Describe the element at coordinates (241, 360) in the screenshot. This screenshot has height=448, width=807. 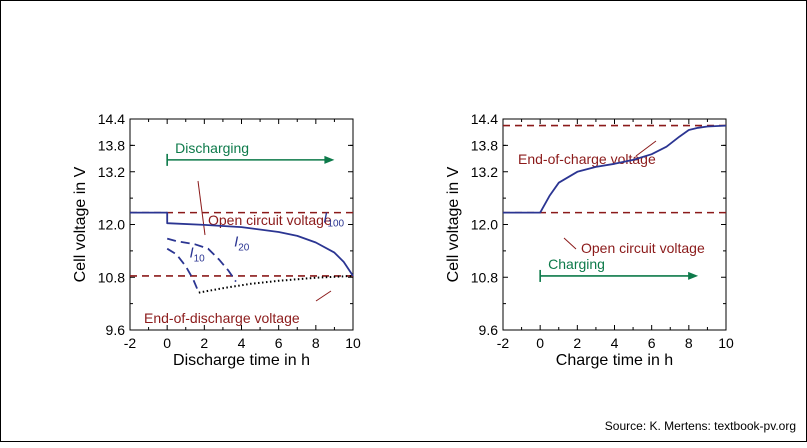
I see `x-axis-label: Discharge time in h` at that location.